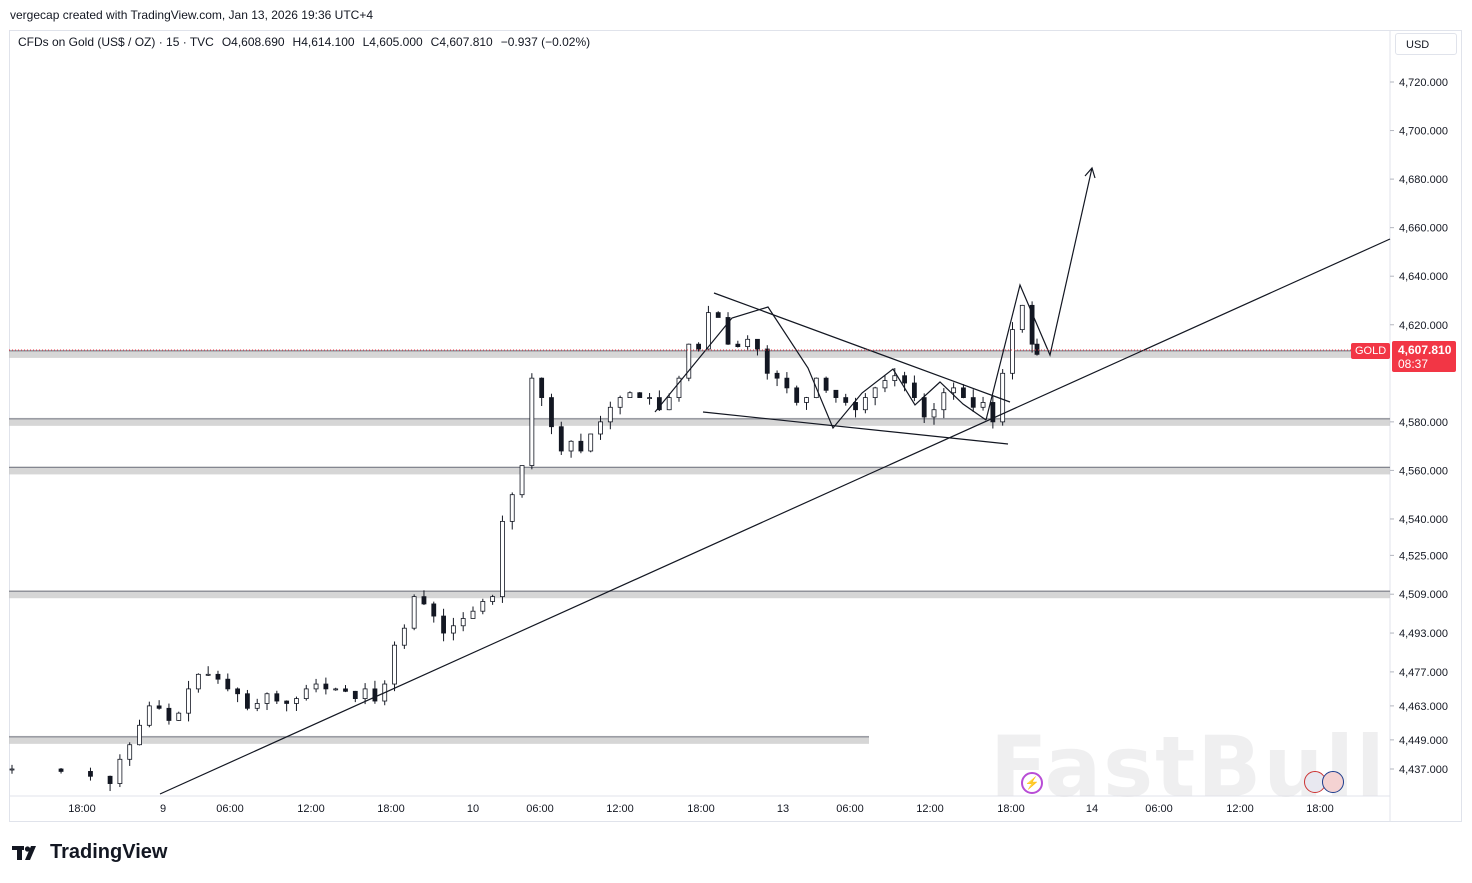  I want to click on tradingview-logo: TradingView, so click(89, 852).